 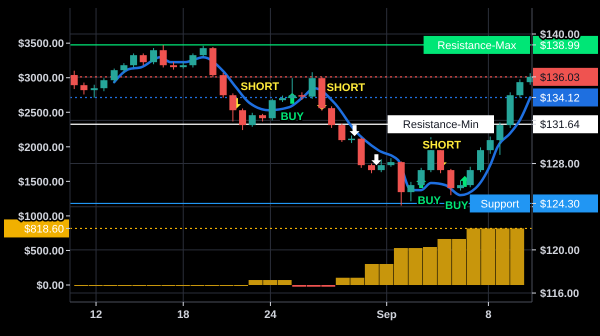 I want to click on y2-tick-label: $134.12, so click(x=560, y=98).